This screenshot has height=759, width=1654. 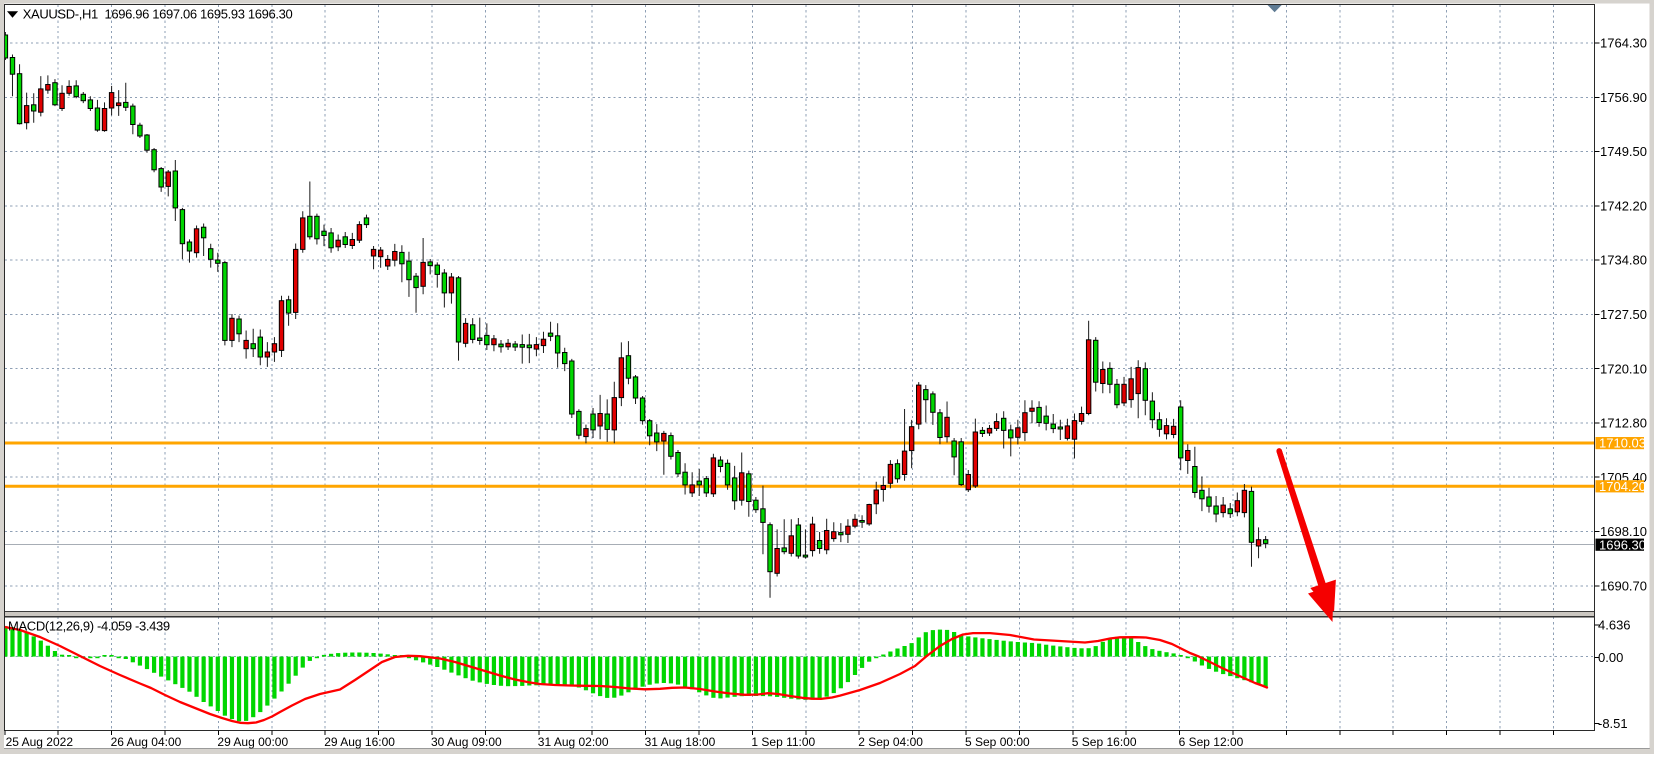 What do you see at coordinates (1610, 657) in the screenshot?
I see `svg-text: 0.00` at bounding box center [1610, 657].